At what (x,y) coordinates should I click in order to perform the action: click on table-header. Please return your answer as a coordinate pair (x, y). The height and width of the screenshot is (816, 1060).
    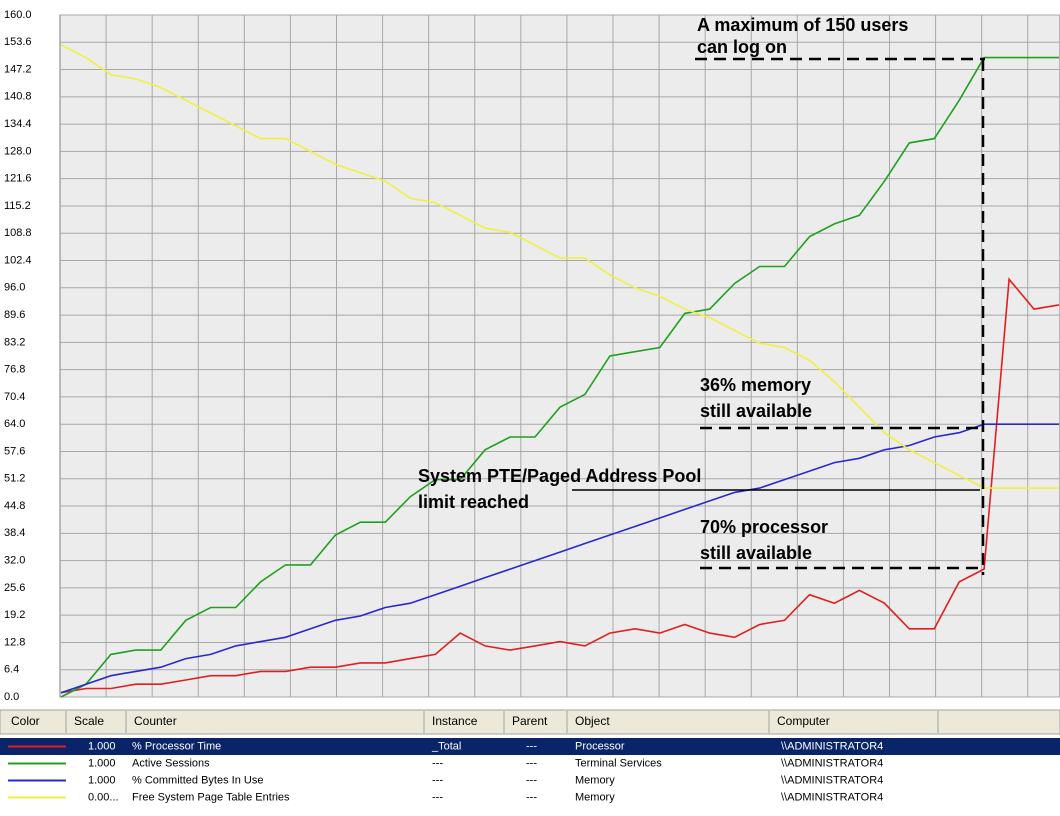
    Looking at the image, I should click on (530, 722).